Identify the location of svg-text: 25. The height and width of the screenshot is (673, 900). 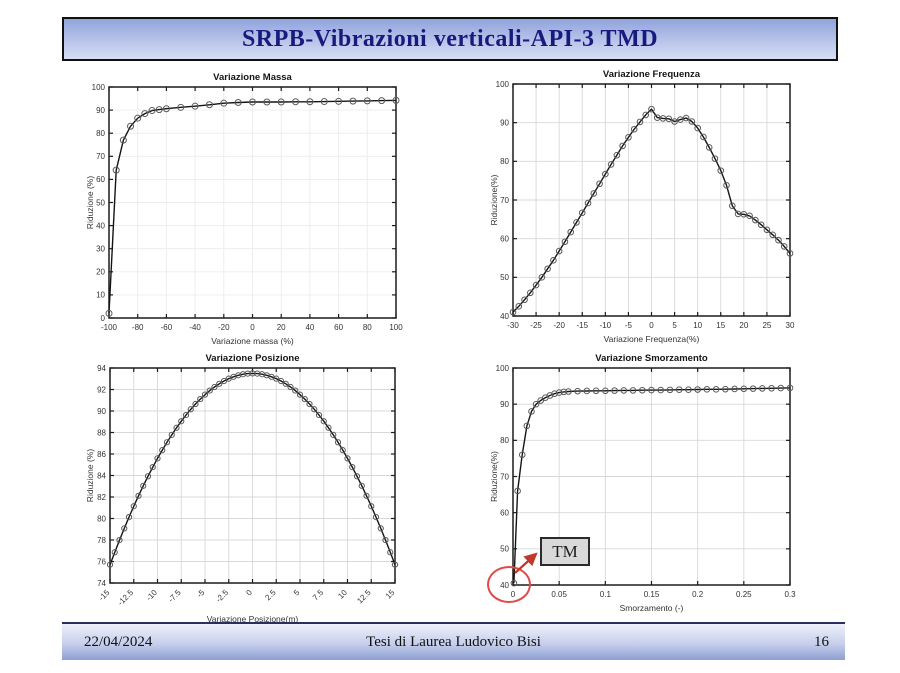
(766, 325).